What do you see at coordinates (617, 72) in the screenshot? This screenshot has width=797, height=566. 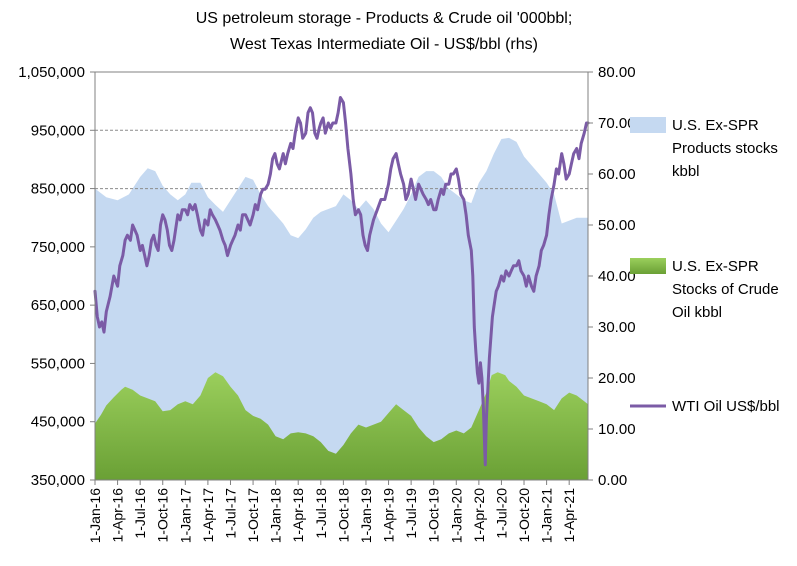 I see `y-right-tick-label: 80.00` at bounding box center [617, 72].